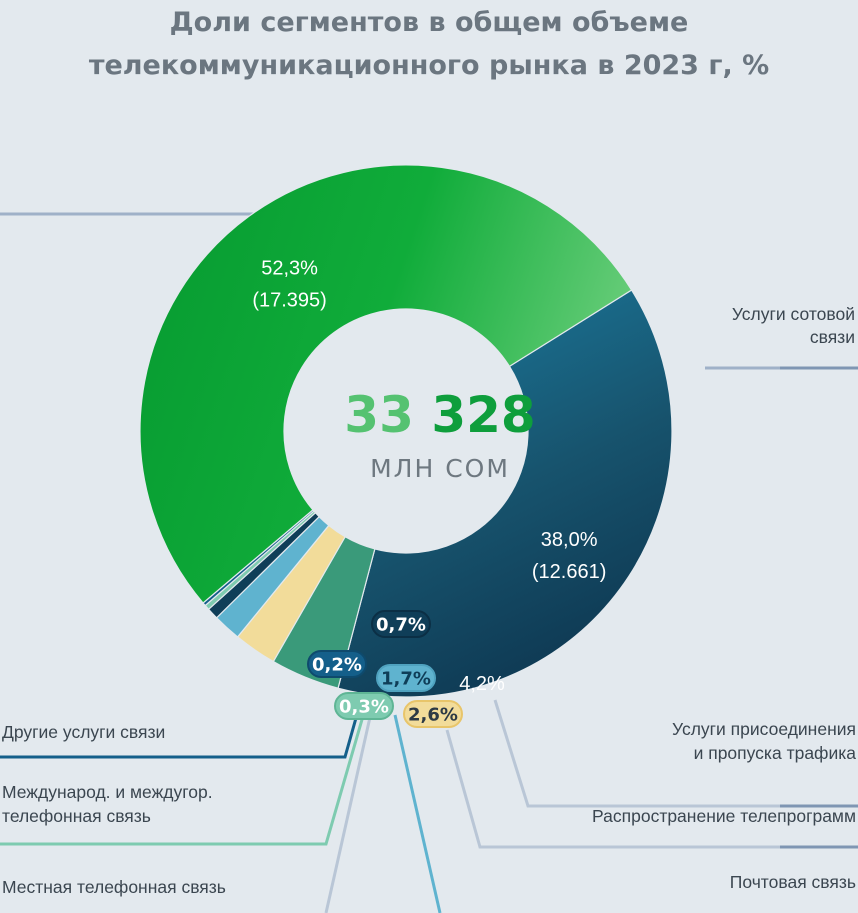  What do you see at coordinates (429, 22) in the screenshot?
I see `chart-title-line1: Доли сегментов в общем объеме` at bounding box center [429, 22].